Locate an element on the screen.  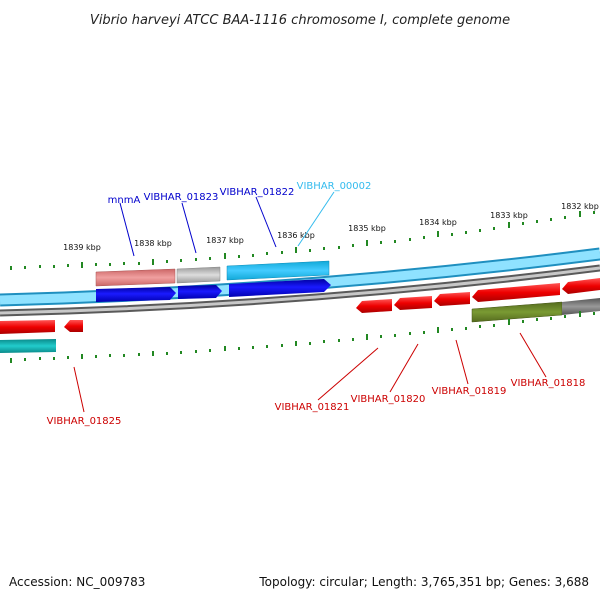
gene-label-vibhar-01825: VIBHAR_01825 is located at coordinates (84, 421).